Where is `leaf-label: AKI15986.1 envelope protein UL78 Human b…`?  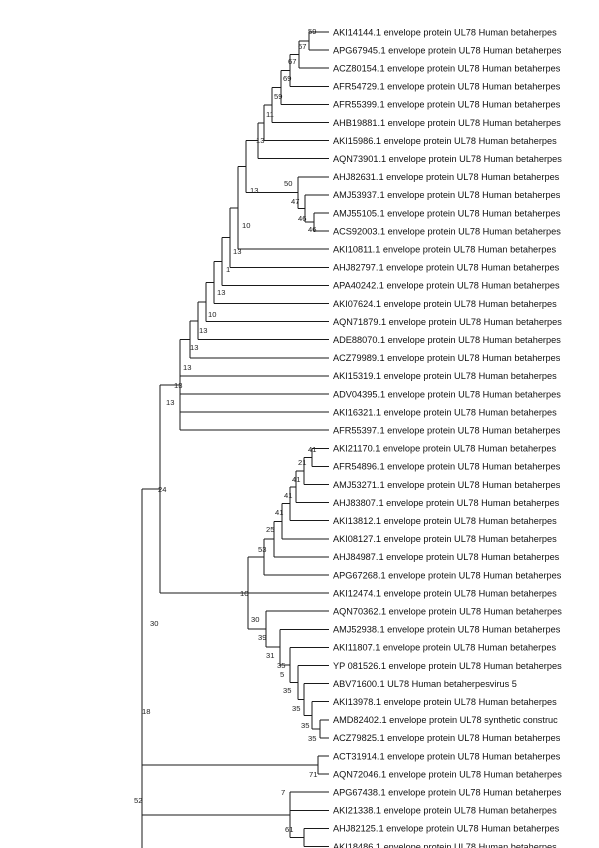
leaf-label: AKI15986.1 envelope protein UL78 Human b… is located at coordinates (445, 141).